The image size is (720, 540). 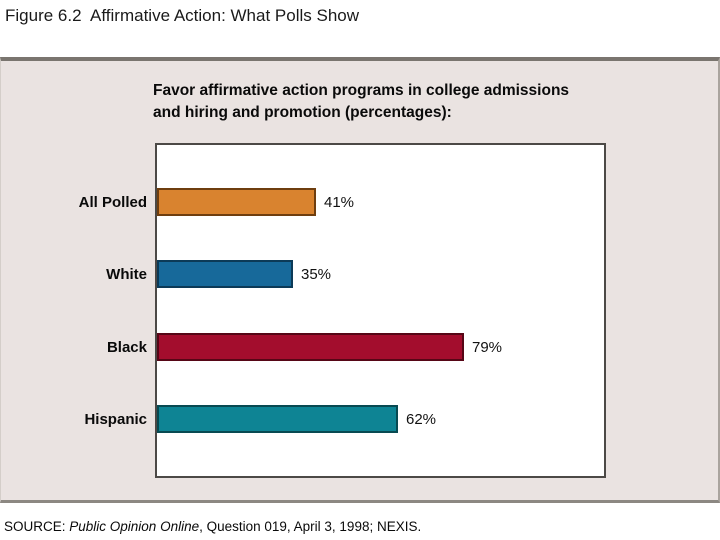 I want to click on value-label: 41%, so click(x=339, y=202).